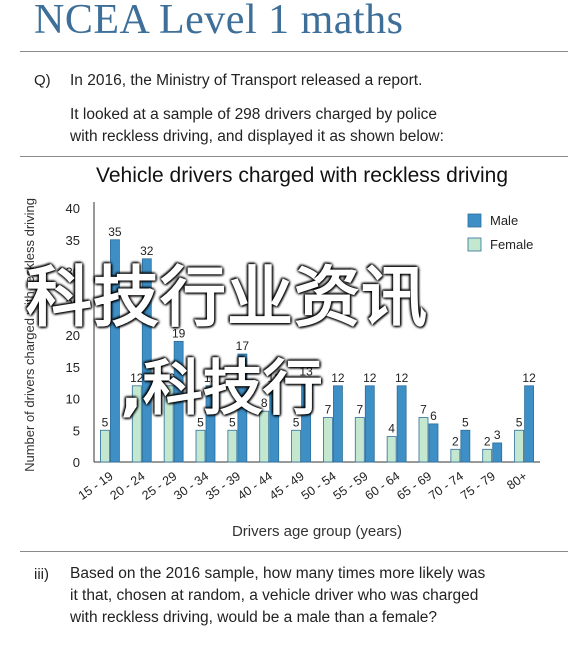 The image size is (580, 656). Describe the element at coordinates (147, 251) in the screenshot. I see `data-label-male: 32` at that location.